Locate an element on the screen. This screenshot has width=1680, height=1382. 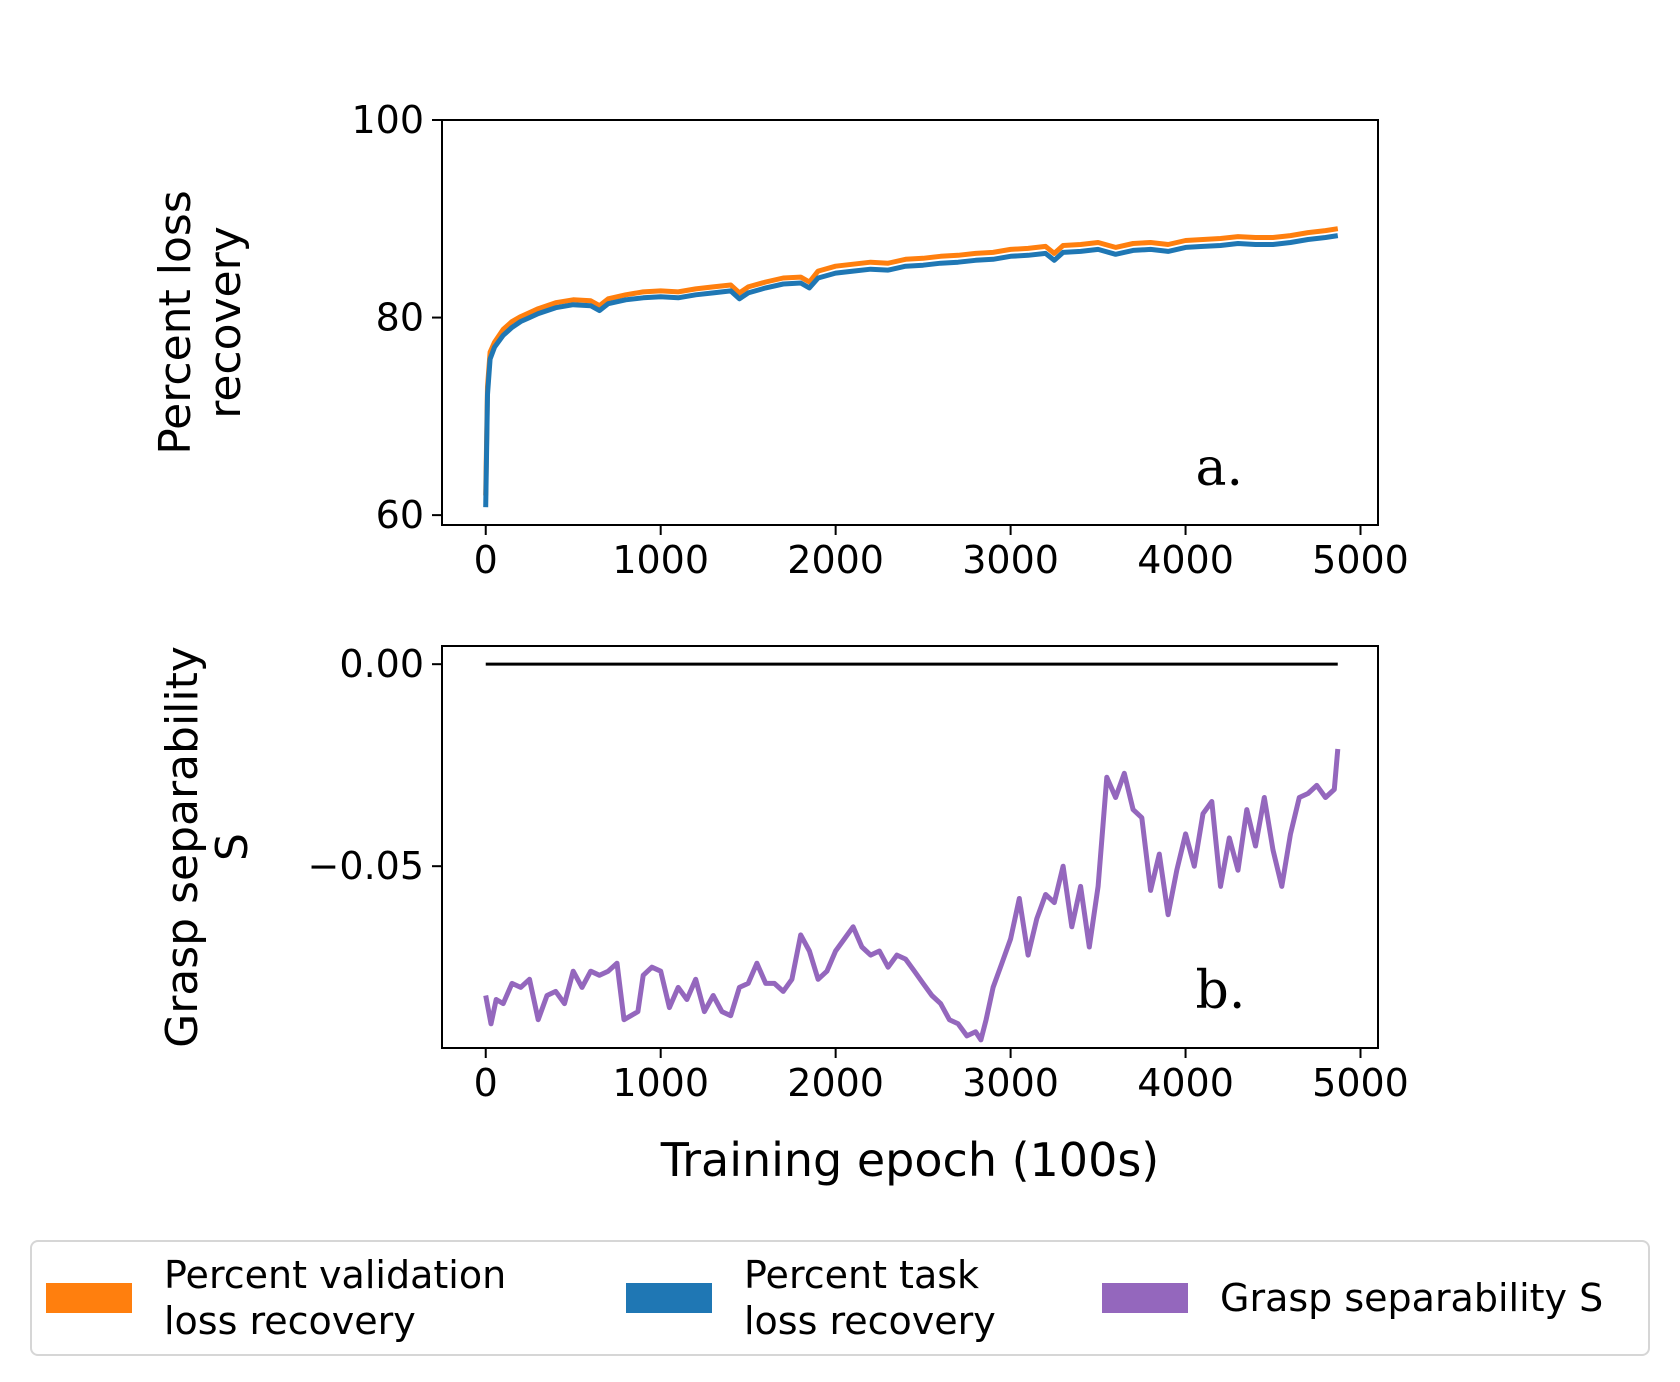
legend-item-task: Percent task loss recovery is located at coordinates (811, 1298).